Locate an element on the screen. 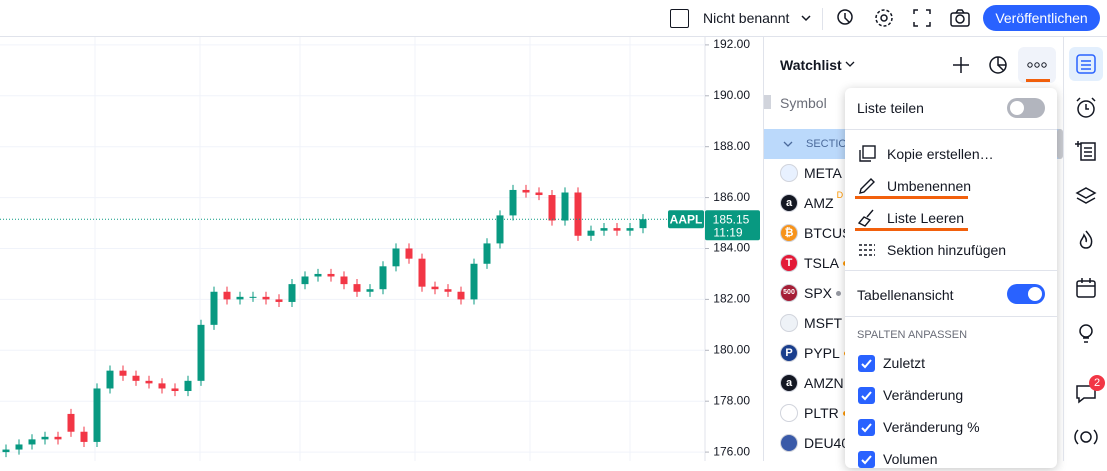 The image size is (1107, 471). y-tick-label: 176.00 is located at coordinates (731, 451).